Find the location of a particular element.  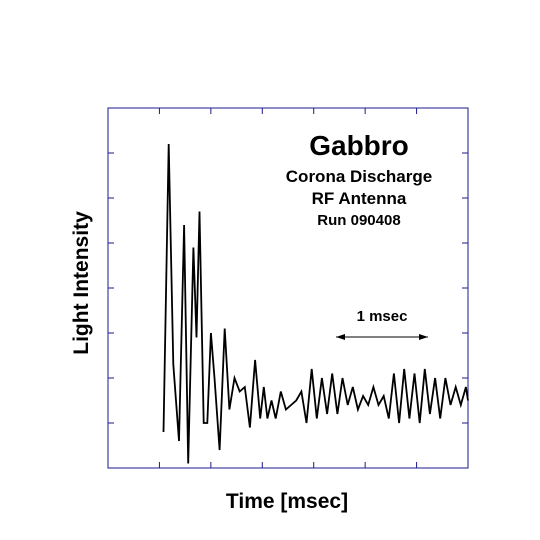

scale-bar-arrow-right is located at coordinates (423, 337).